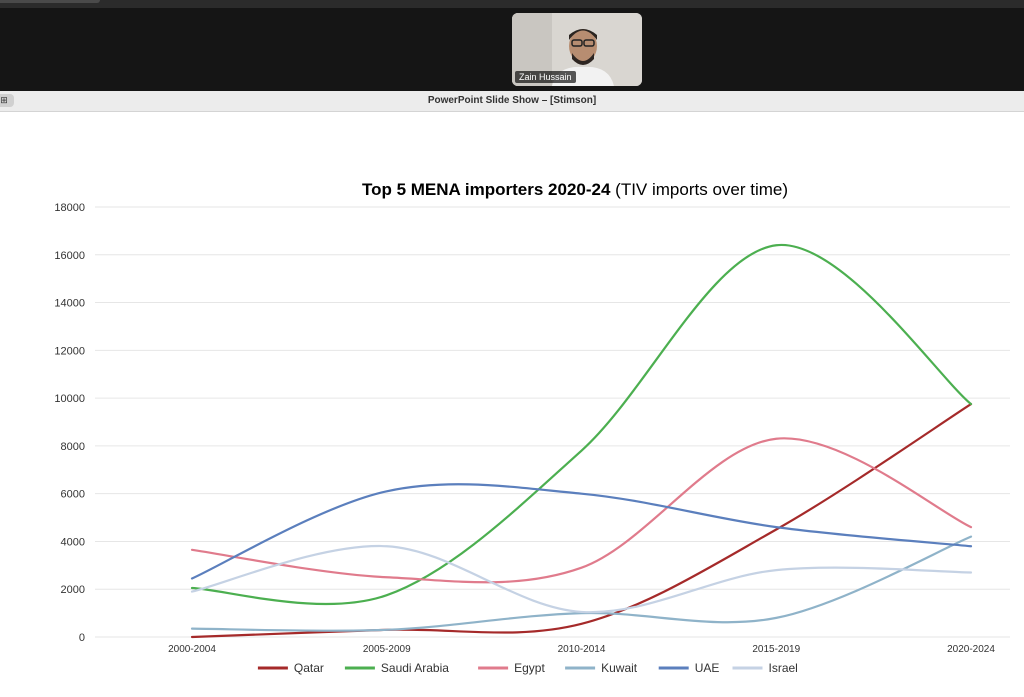  What do you see at coordinates (387, 649) in the screenshot?
I see `x-tick-label: 2005-2009` at bounding box center [387, 649].